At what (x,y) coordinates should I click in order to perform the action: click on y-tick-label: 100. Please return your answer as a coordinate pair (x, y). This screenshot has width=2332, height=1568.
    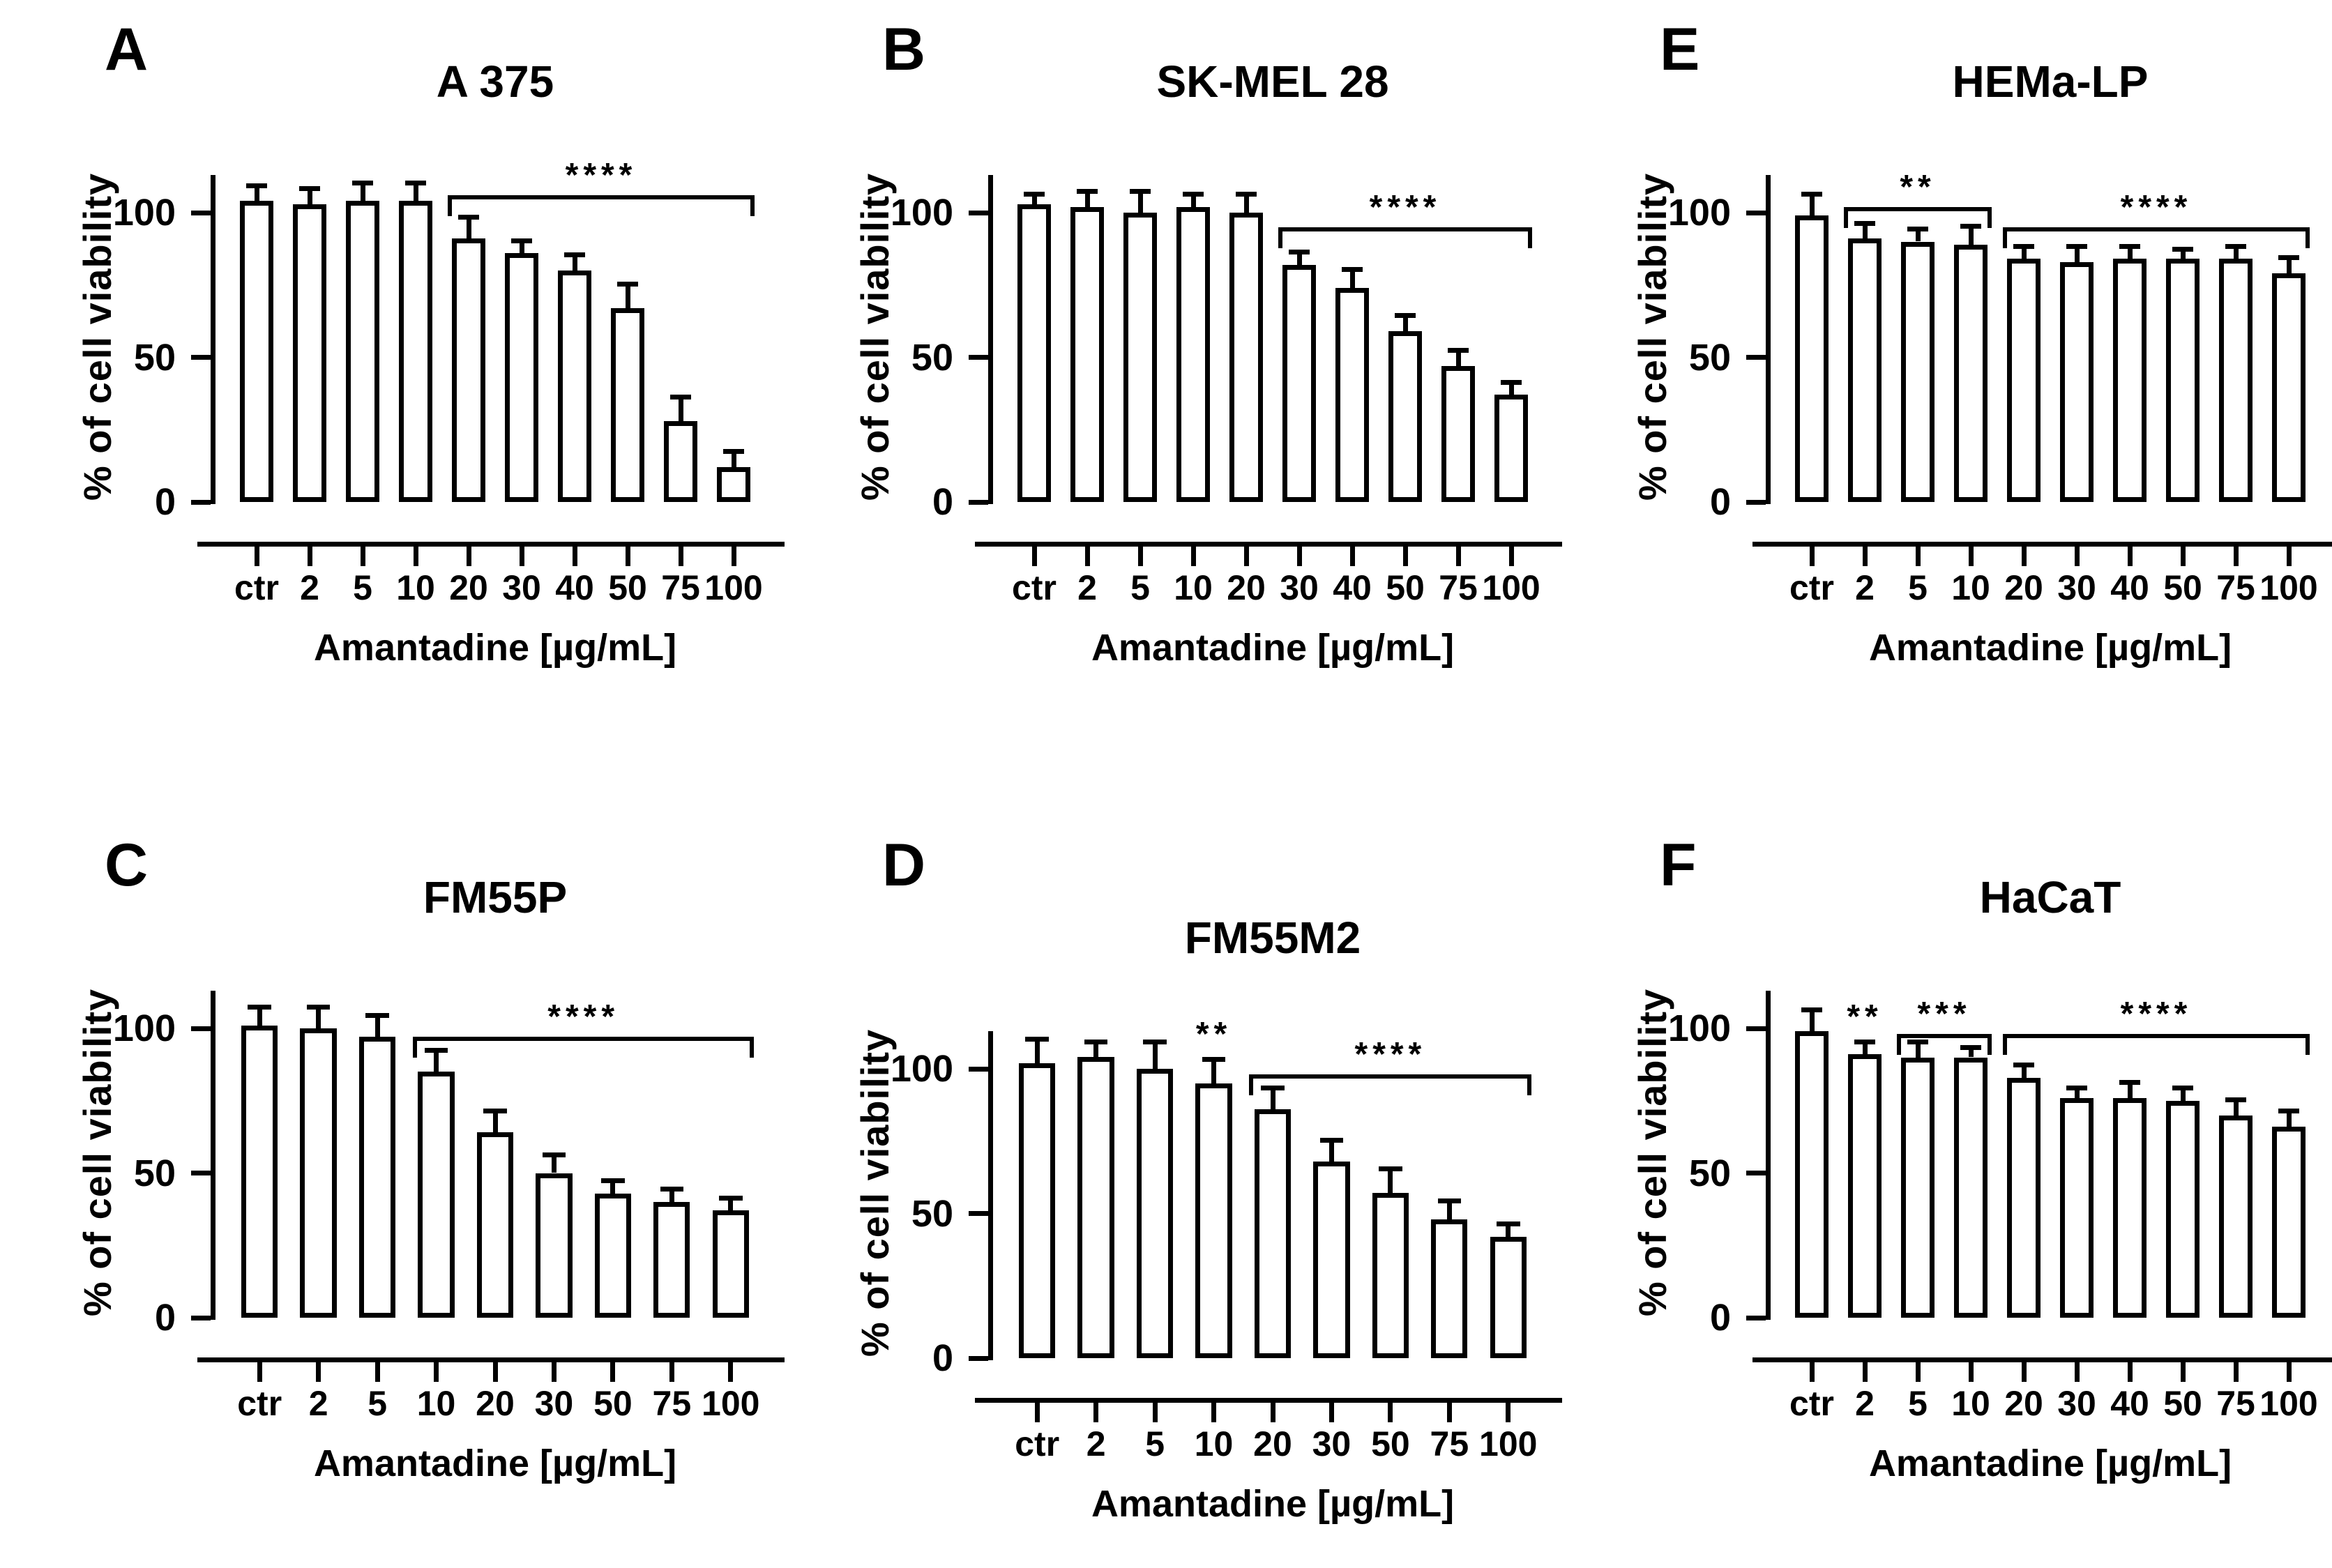
    Looking at the image, I should click on (144, 1028).